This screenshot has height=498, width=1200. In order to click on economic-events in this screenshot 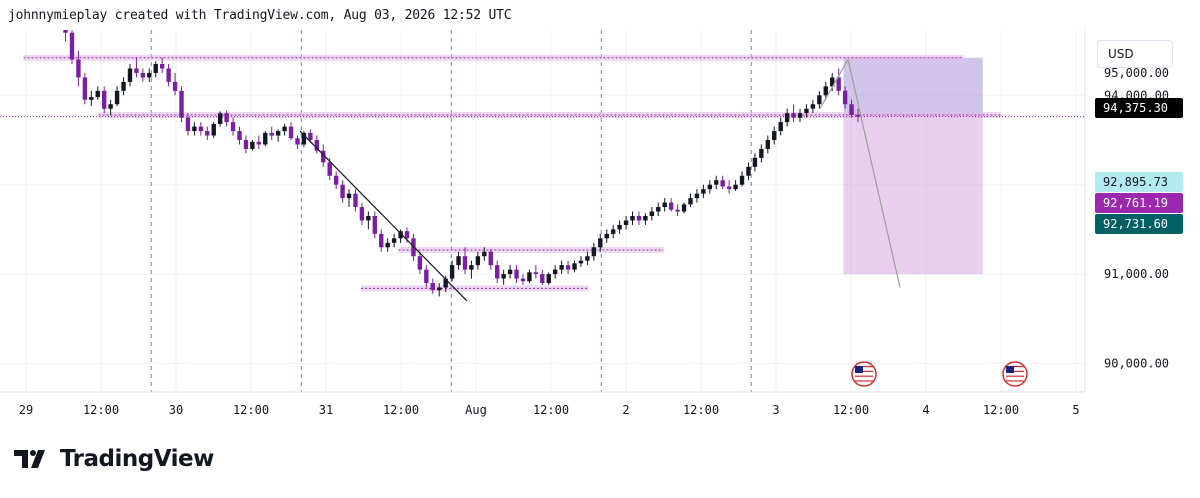, I will do `click(939, 374)`.